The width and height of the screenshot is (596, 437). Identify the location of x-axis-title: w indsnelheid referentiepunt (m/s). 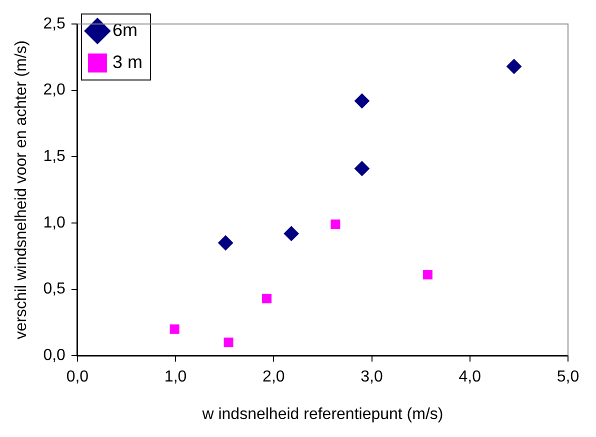
(322, 414).